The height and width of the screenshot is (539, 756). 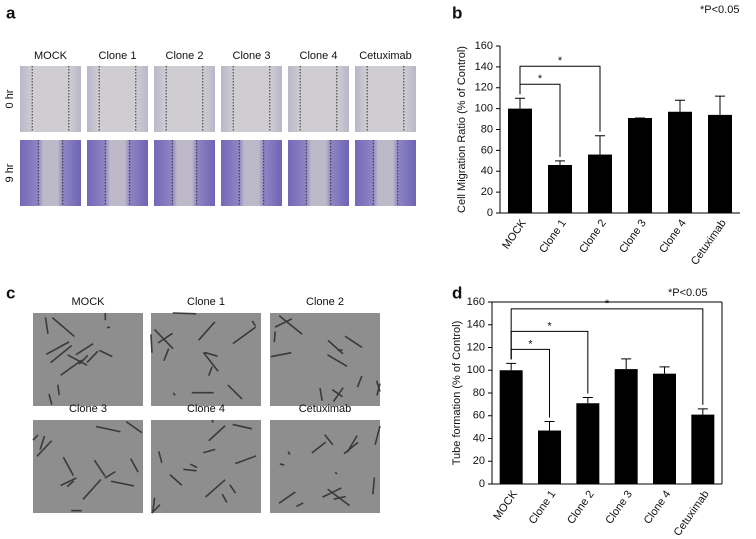 I want to click on column-label: Clone 1, so click(x=118, y=56).